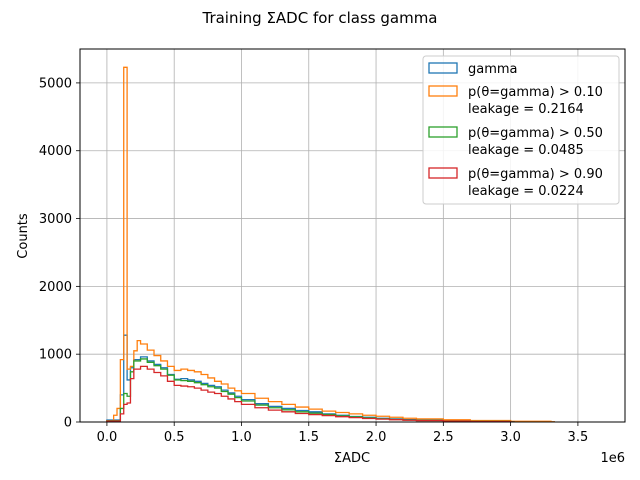  Describe the element at coordinates (241, 437) in the screenshot. I see `x-tick-label: 1.0` at that location.